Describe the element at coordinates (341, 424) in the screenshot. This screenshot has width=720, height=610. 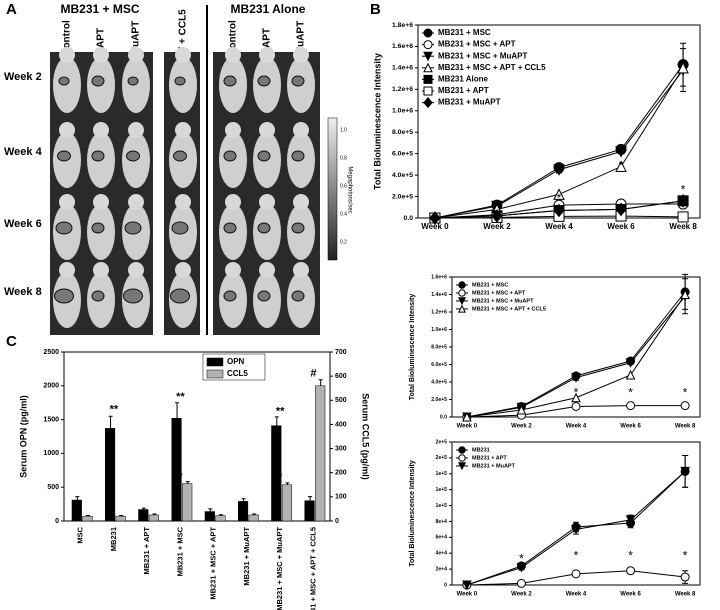
I see `y2-tick-label: 400` at that location.